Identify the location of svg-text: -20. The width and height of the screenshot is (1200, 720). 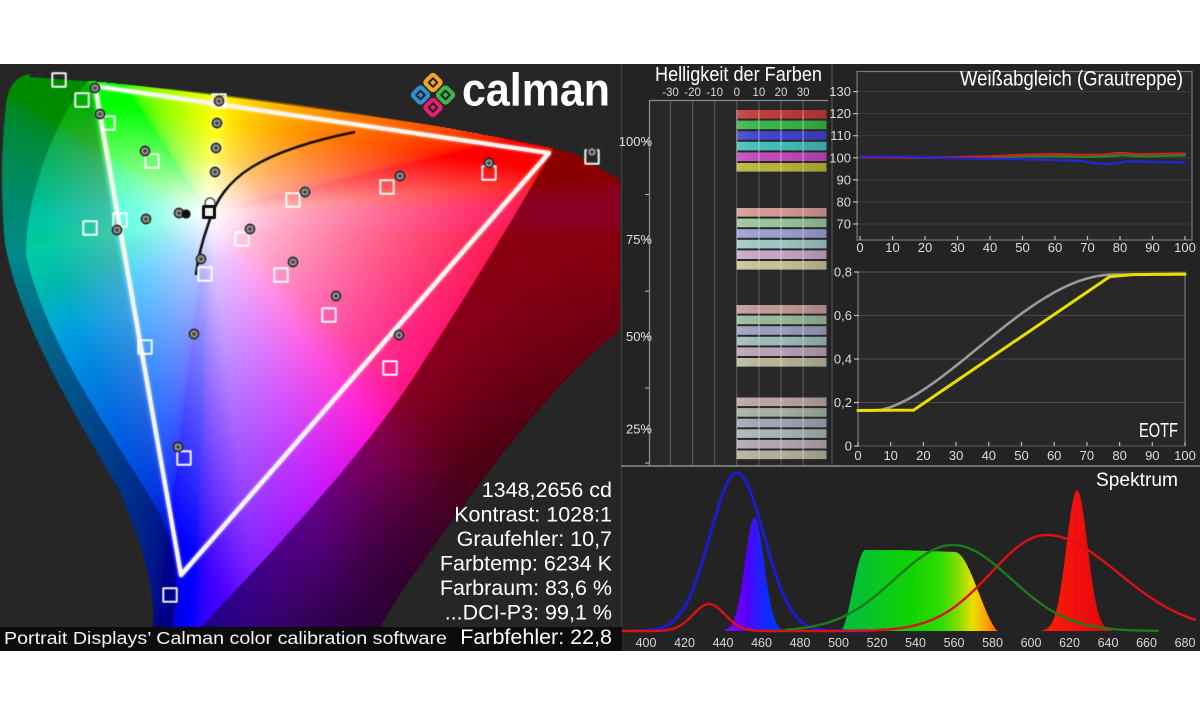
(692, 93).